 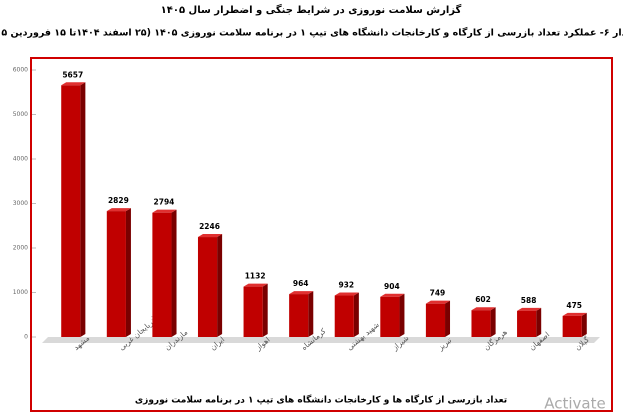 I want to click on value-label: 588, so click(x=529, y=300).